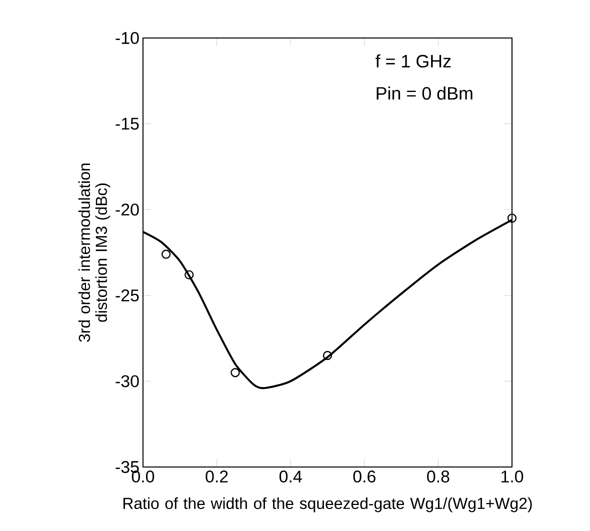  Describe the element at coordinates (438, 476) in the screenshot. I see `x-tick-label: 0.8` at that location.